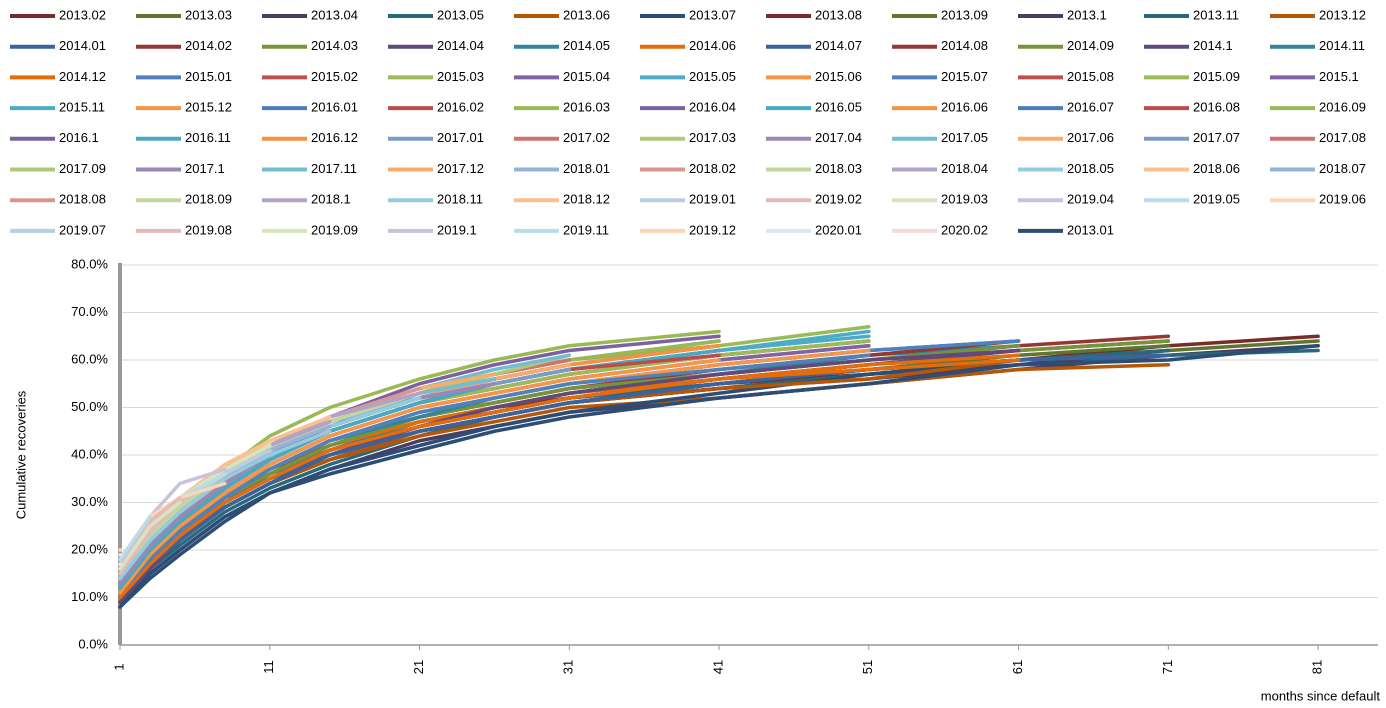 Image resolution: width=1386 pixels, height=708 pixels. What do you see at coordinates (460, 45) in the screenshot?
I see `legend-label: 2014.04` at bounding box center [460, 45].